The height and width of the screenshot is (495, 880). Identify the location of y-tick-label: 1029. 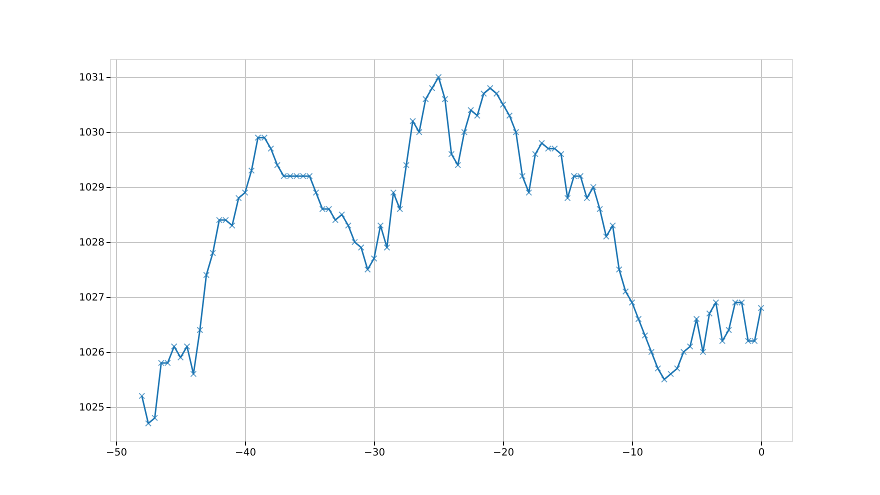
(91, 188).